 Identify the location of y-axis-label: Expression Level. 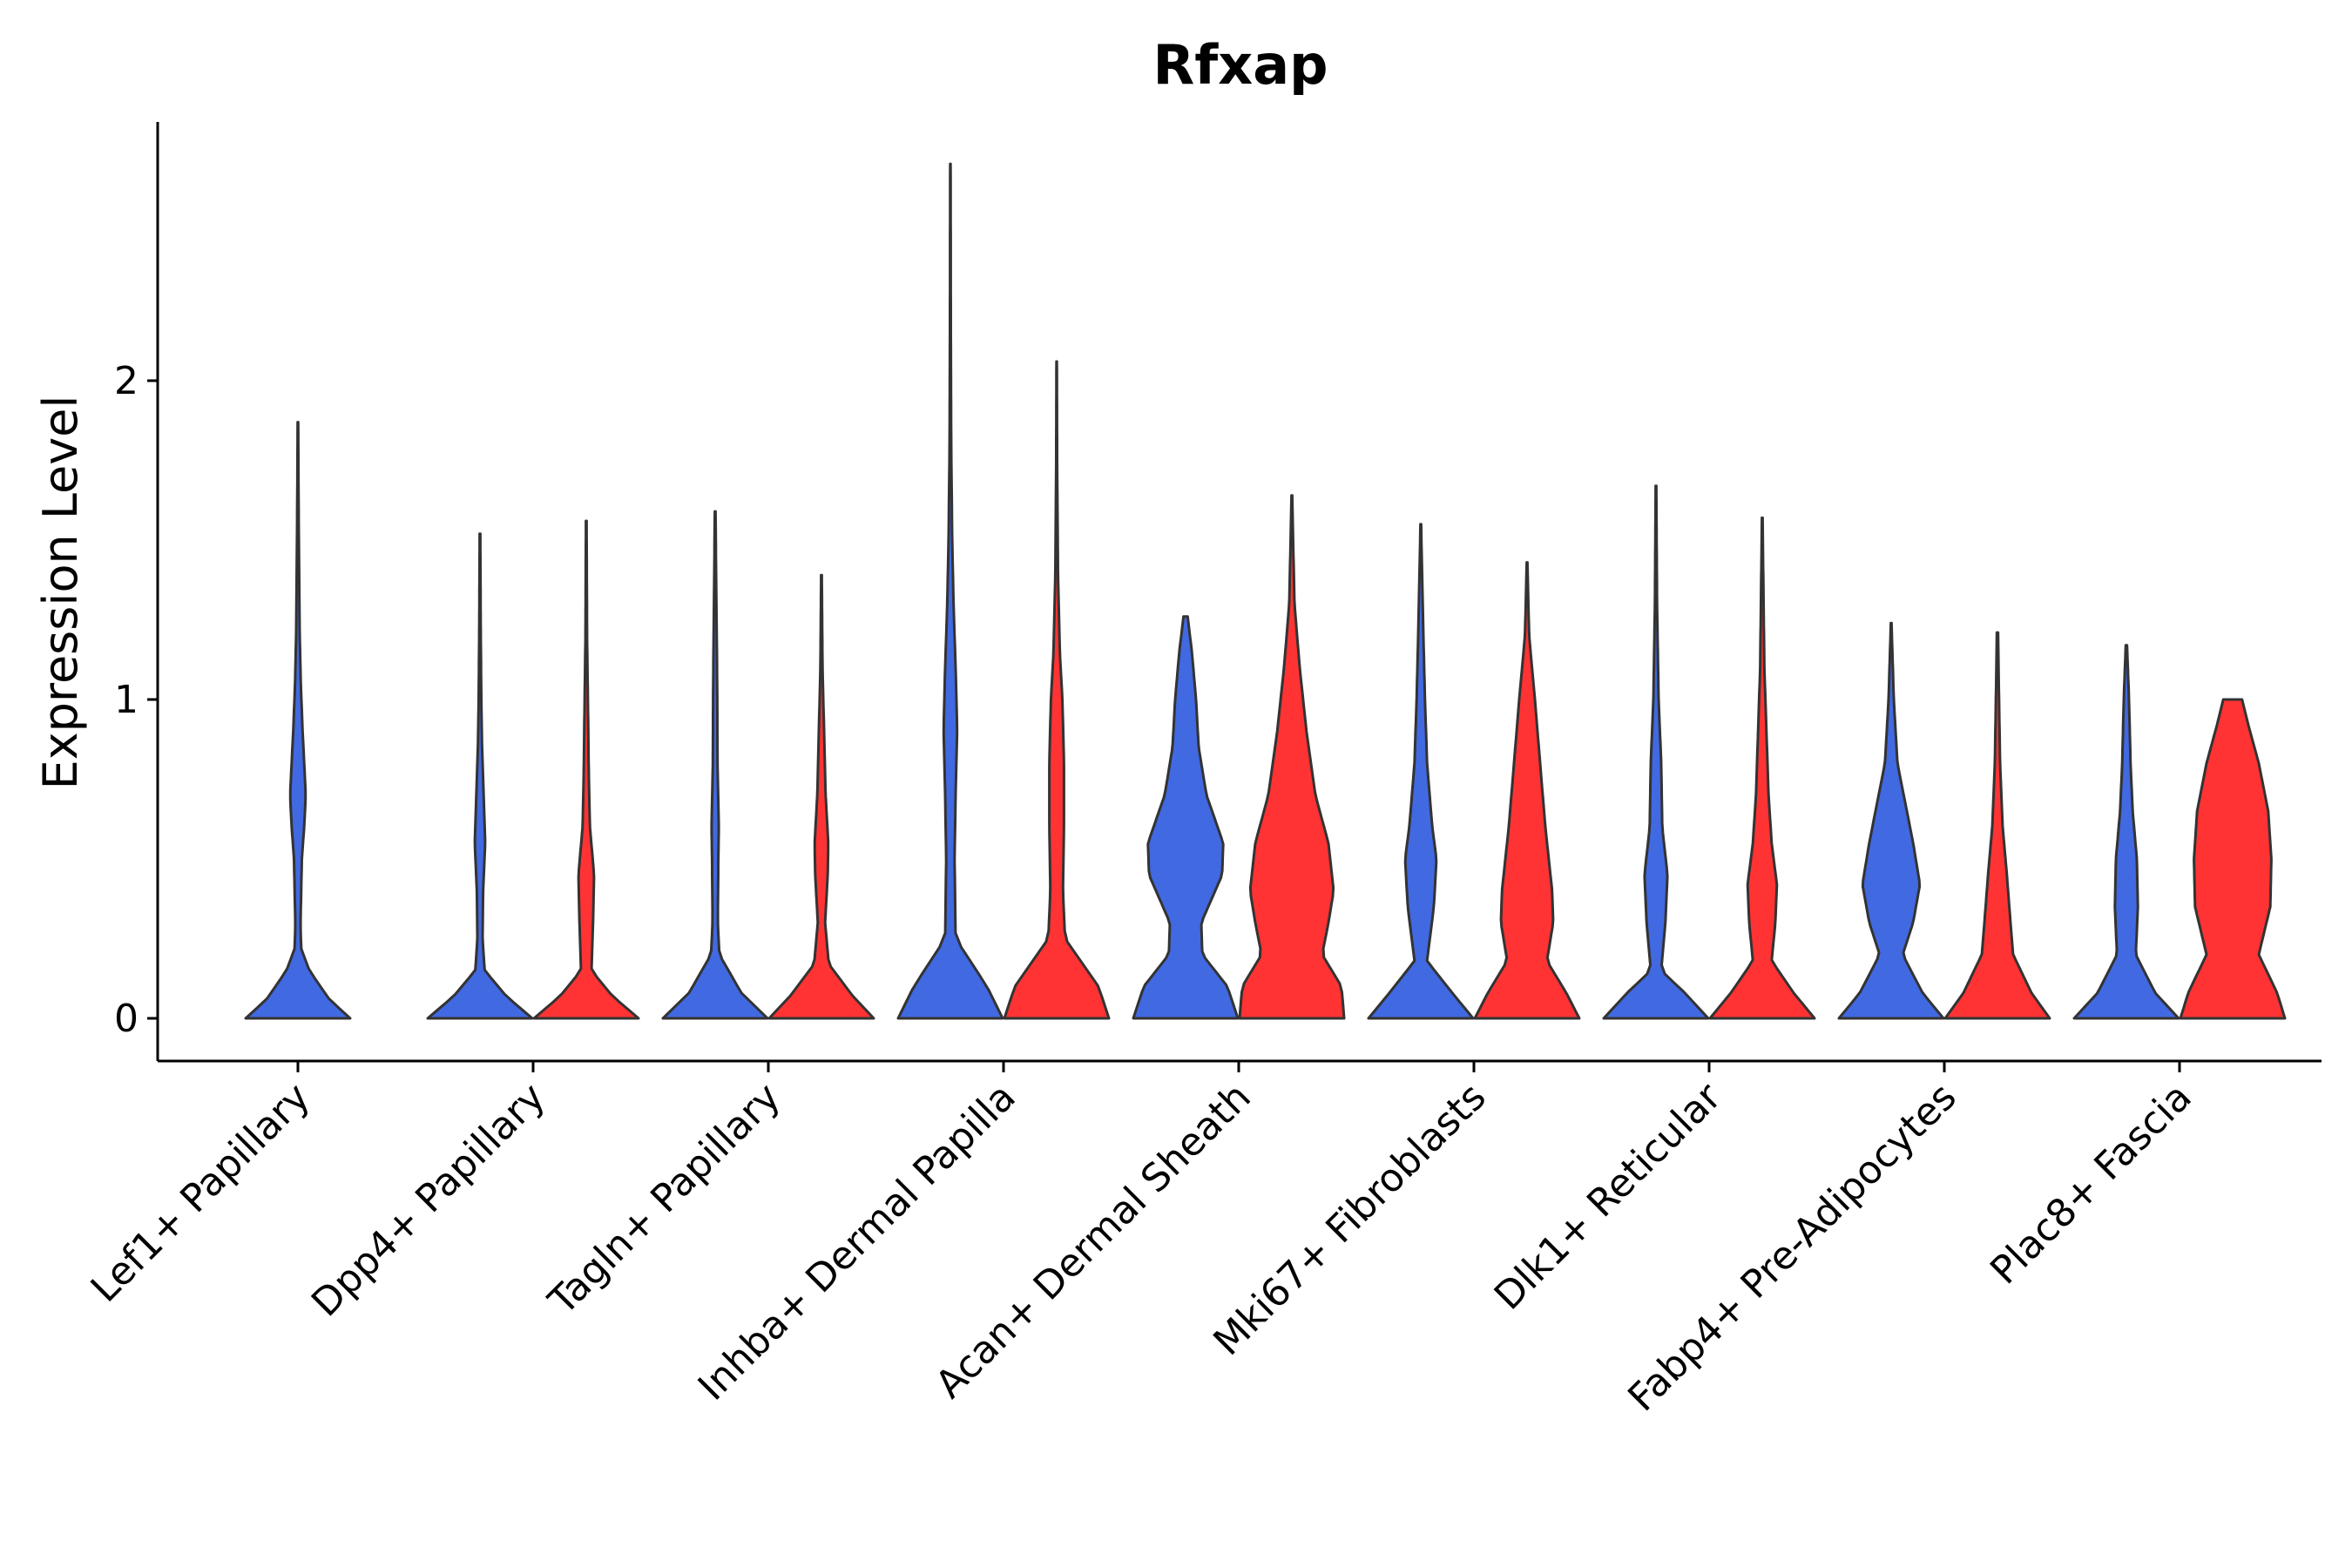
(61, 592).